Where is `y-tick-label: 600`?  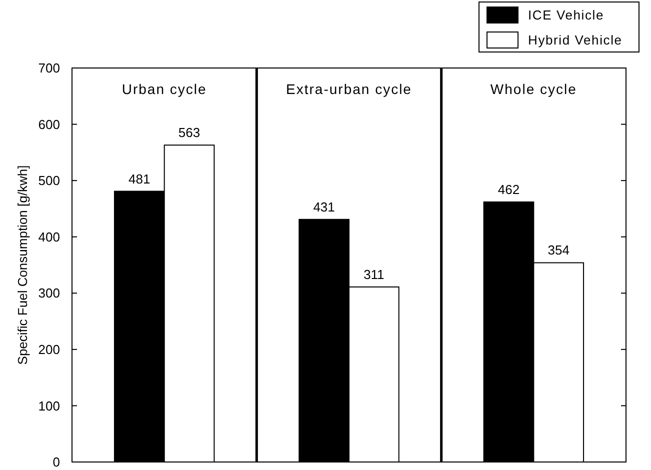
y-tick-label: 600 is located at coordinates (49, 124).